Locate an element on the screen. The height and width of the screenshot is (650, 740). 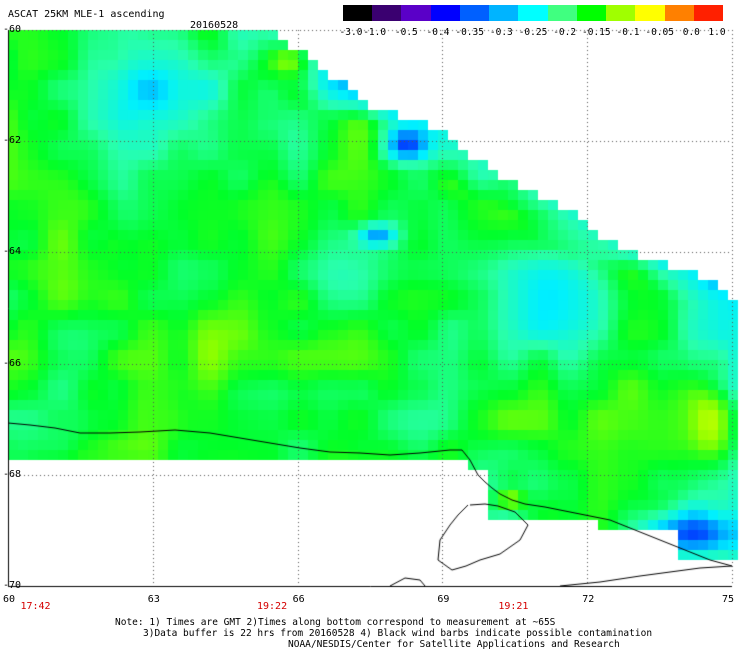
latitude-label: -70 is located at coordinates (12, 585).